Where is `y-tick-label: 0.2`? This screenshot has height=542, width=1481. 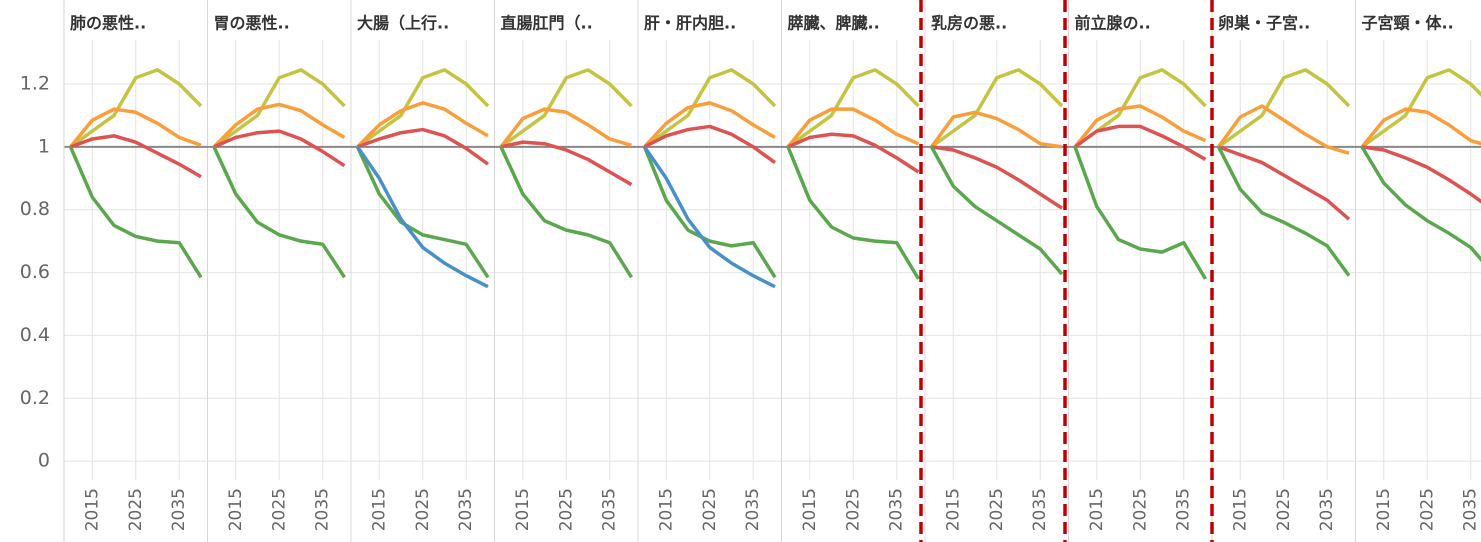 y-tick-label: 0.2 is located at coordinates (35, 398).